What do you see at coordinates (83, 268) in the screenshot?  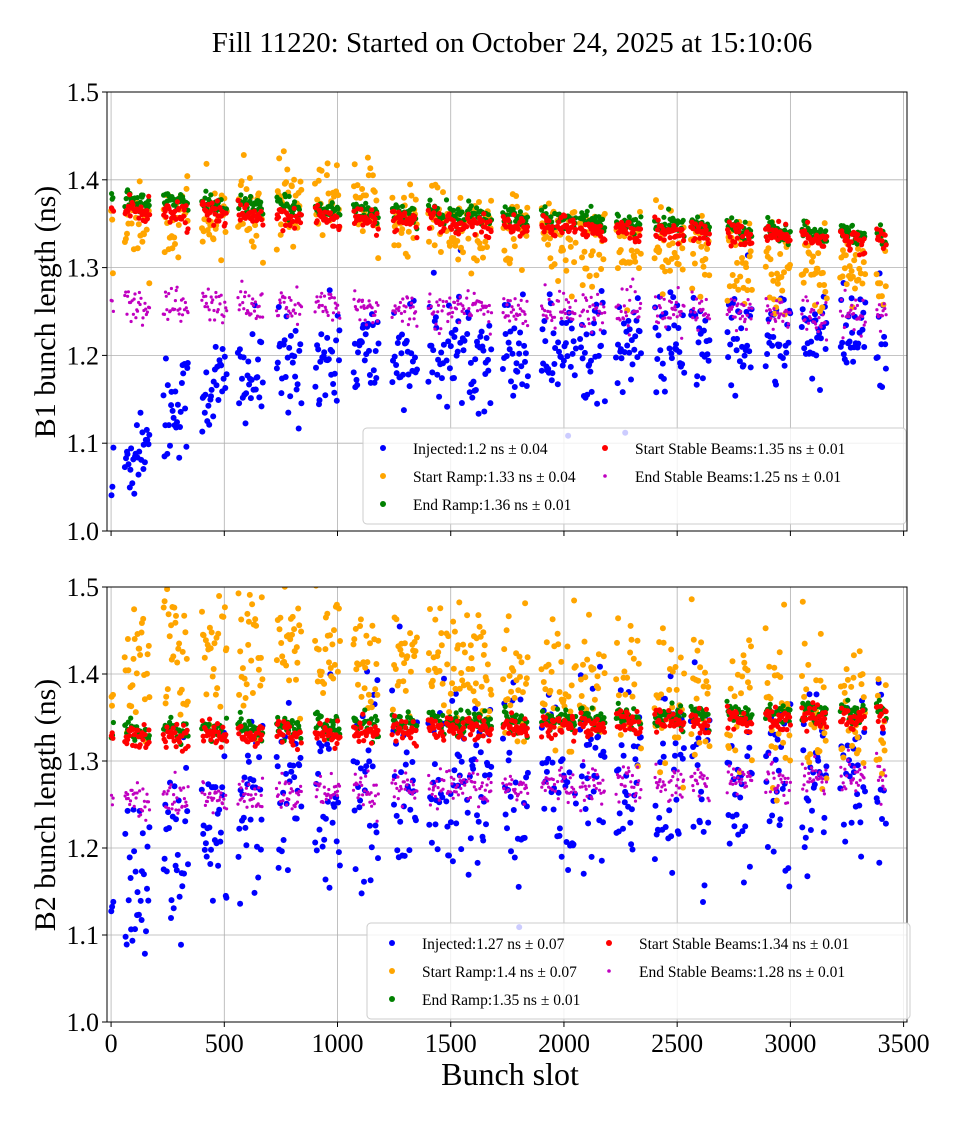 I see `y-tick-label: 1.3` at bounding box center [83, 268].